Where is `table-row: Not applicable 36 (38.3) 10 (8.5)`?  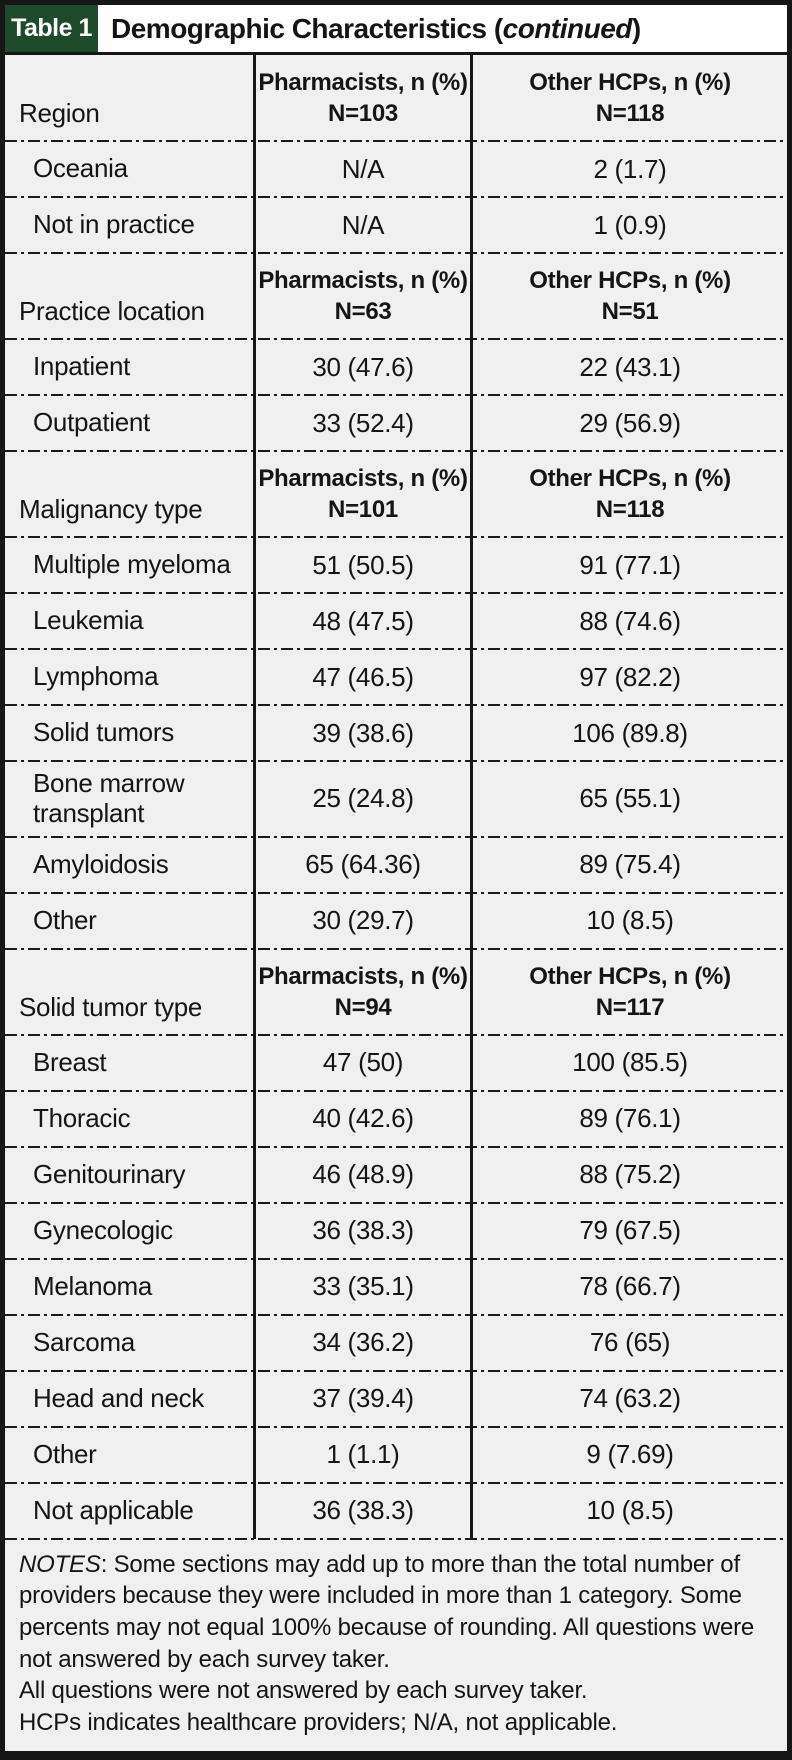 table-row: Not applicable 36 (38.3) 10 (8.5) is located at coordinates (396, 1510).